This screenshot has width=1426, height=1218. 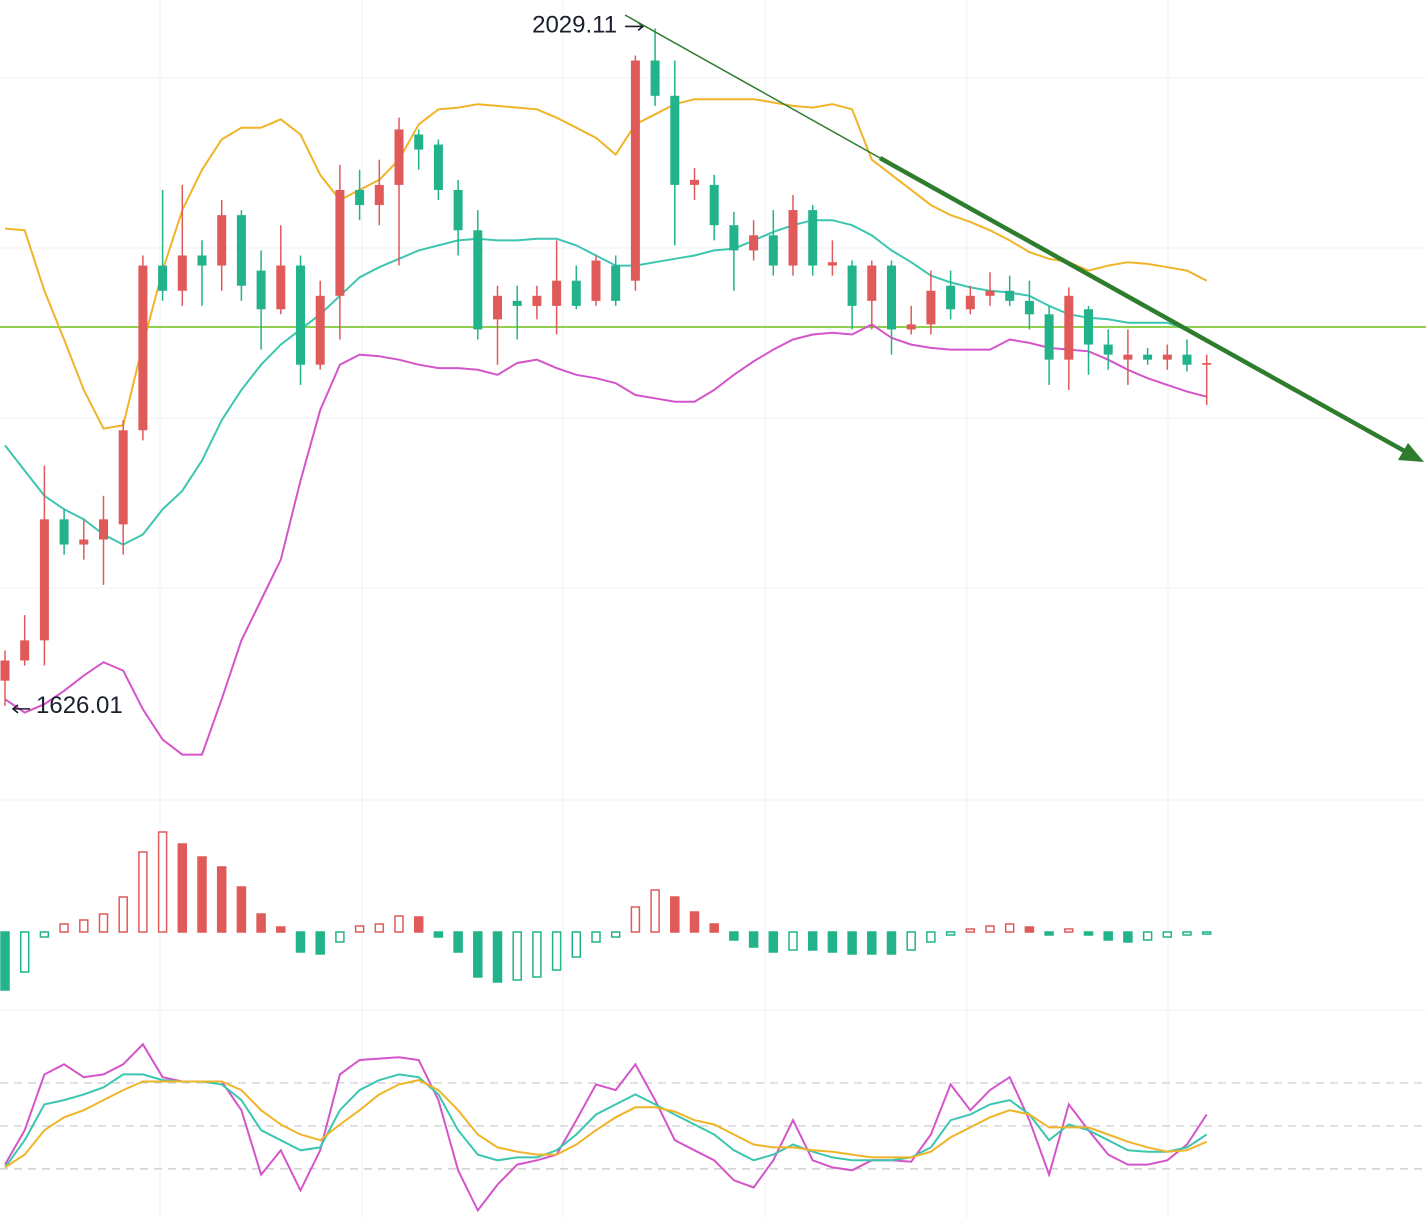 What do you see at coordinates (20, 709) in the screenshot?
I see `min-arrow` at bounding box center [20, 709].